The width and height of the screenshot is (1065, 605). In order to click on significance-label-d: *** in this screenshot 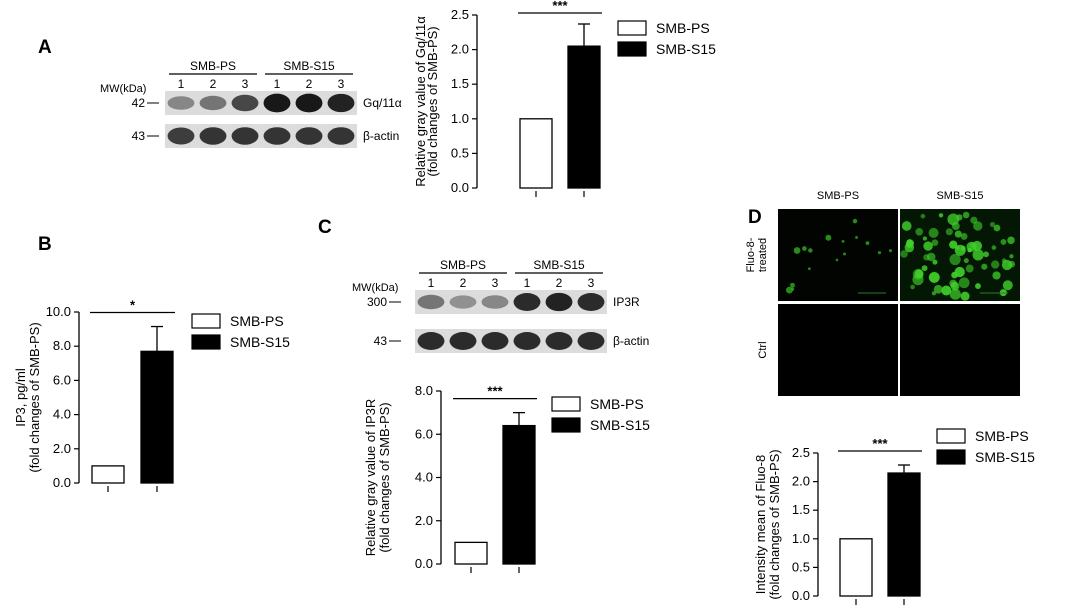, I will do `click(880, 443)`.